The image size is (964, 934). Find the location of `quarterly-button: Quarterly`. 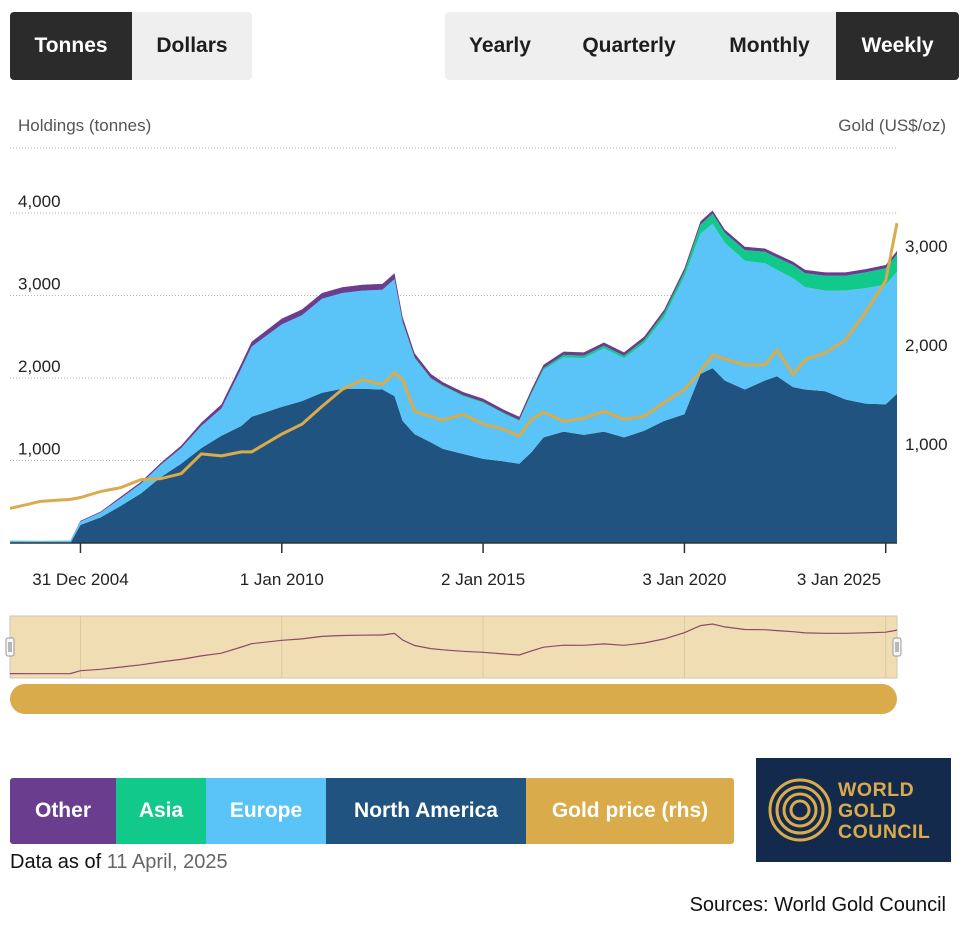

quarterly-button: Quarterly is located at coordinates (629, 45).